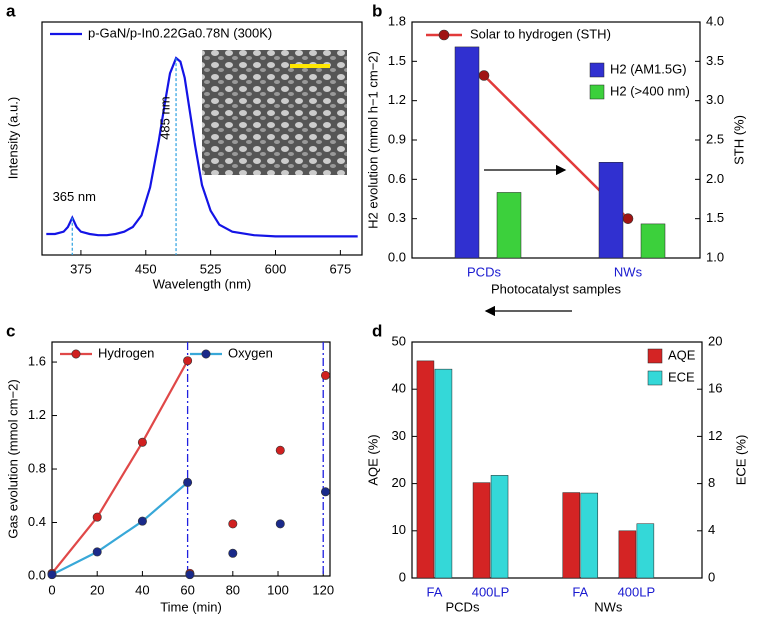 This screenshot has width=762, height=623. What do you see at coordinates (233, 589) in the screenshot?
I see `x-tick-label: 80` at bounding box center [233, 589].